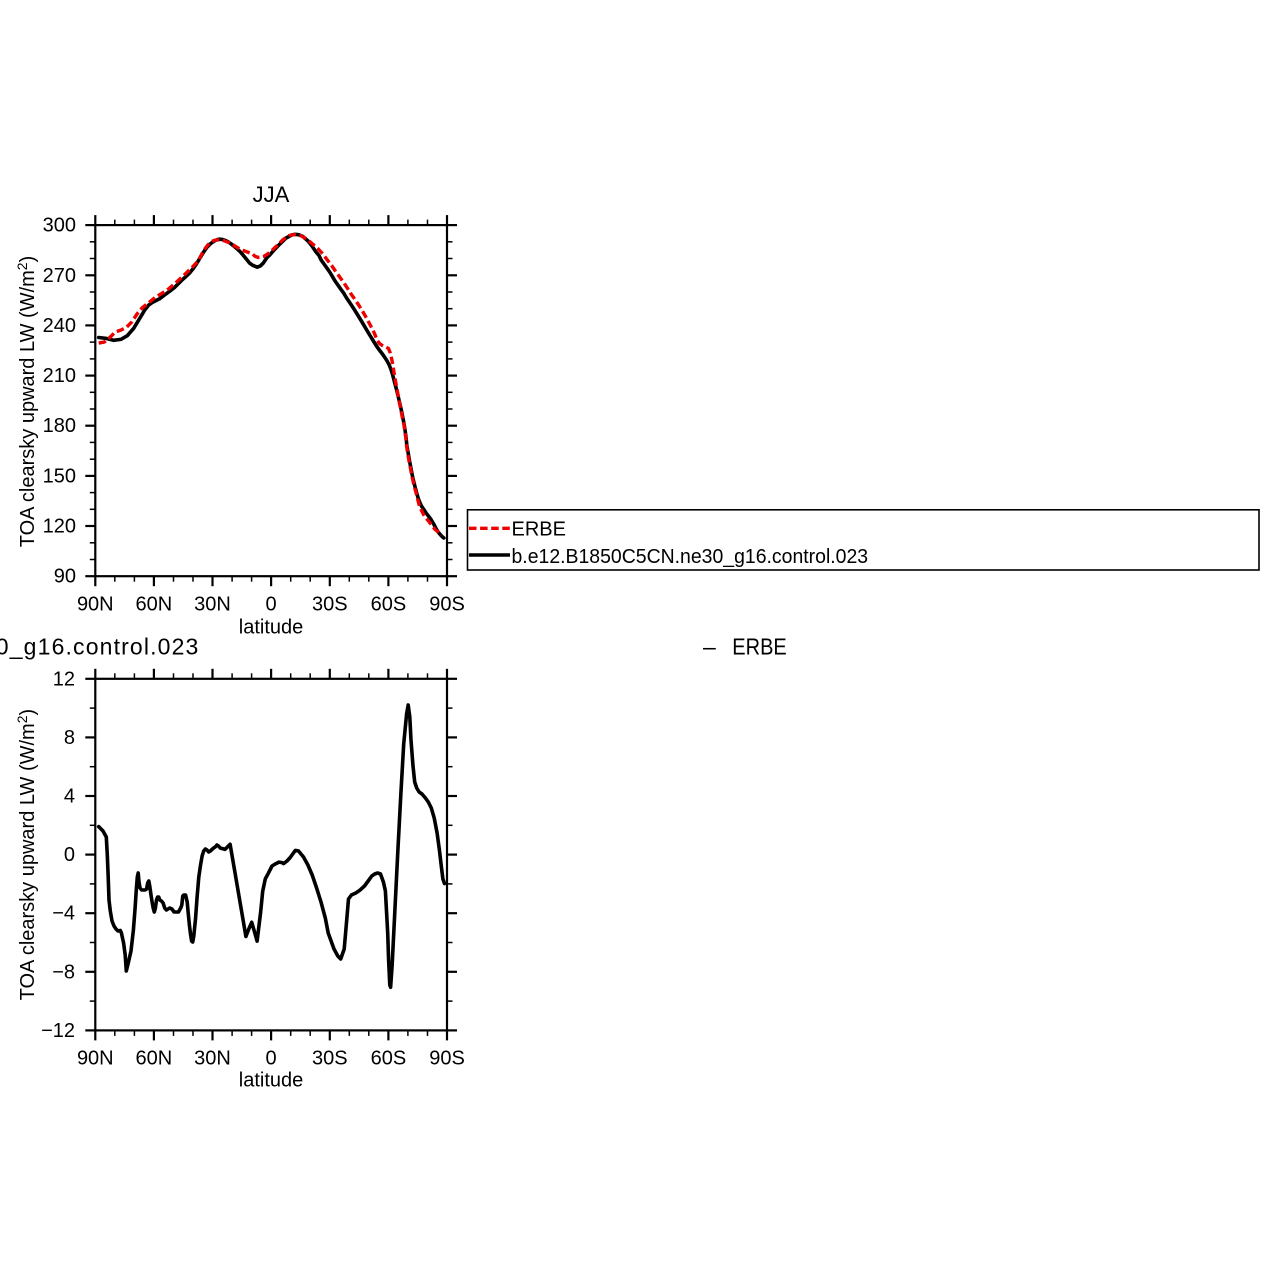  Describe the element at coordinates (59, 226) in the screenshot. I see `svg-text: 300` at that location.